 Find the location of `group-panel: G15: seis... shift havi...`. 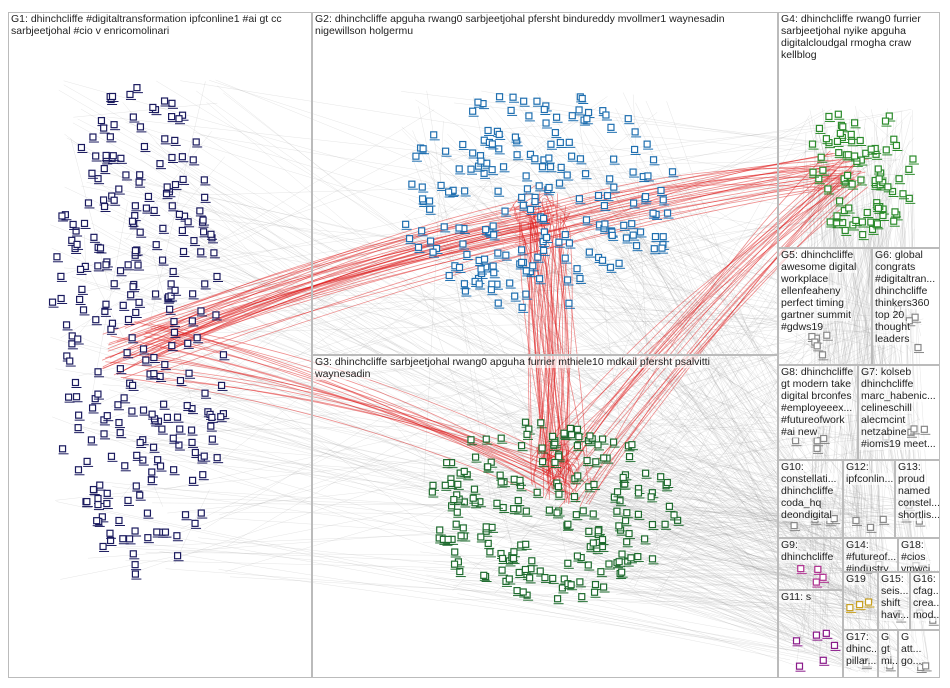

group-panel: G15: seis... shift havi... is located at coordinates (894, 601).